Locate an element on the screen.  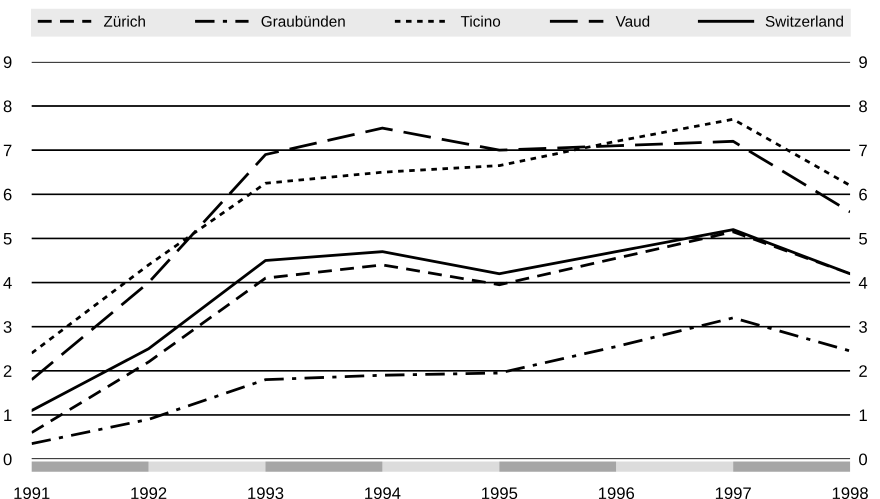
y-tick-label: 6 is located at coordinates (8, 194).